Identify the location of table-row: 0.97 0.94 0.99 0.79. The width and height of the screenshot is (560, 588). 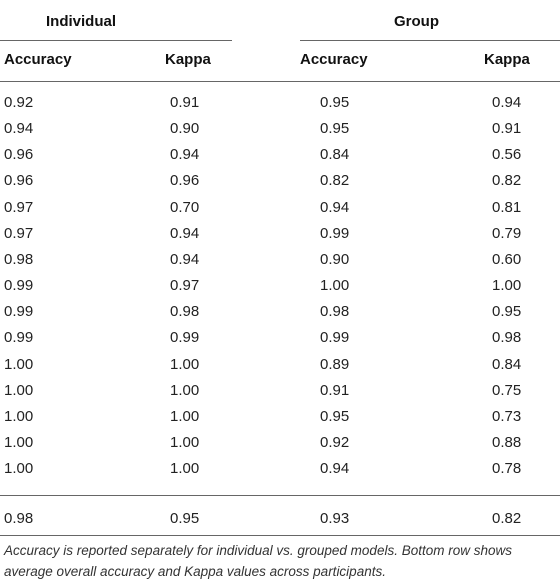
(280, 238).